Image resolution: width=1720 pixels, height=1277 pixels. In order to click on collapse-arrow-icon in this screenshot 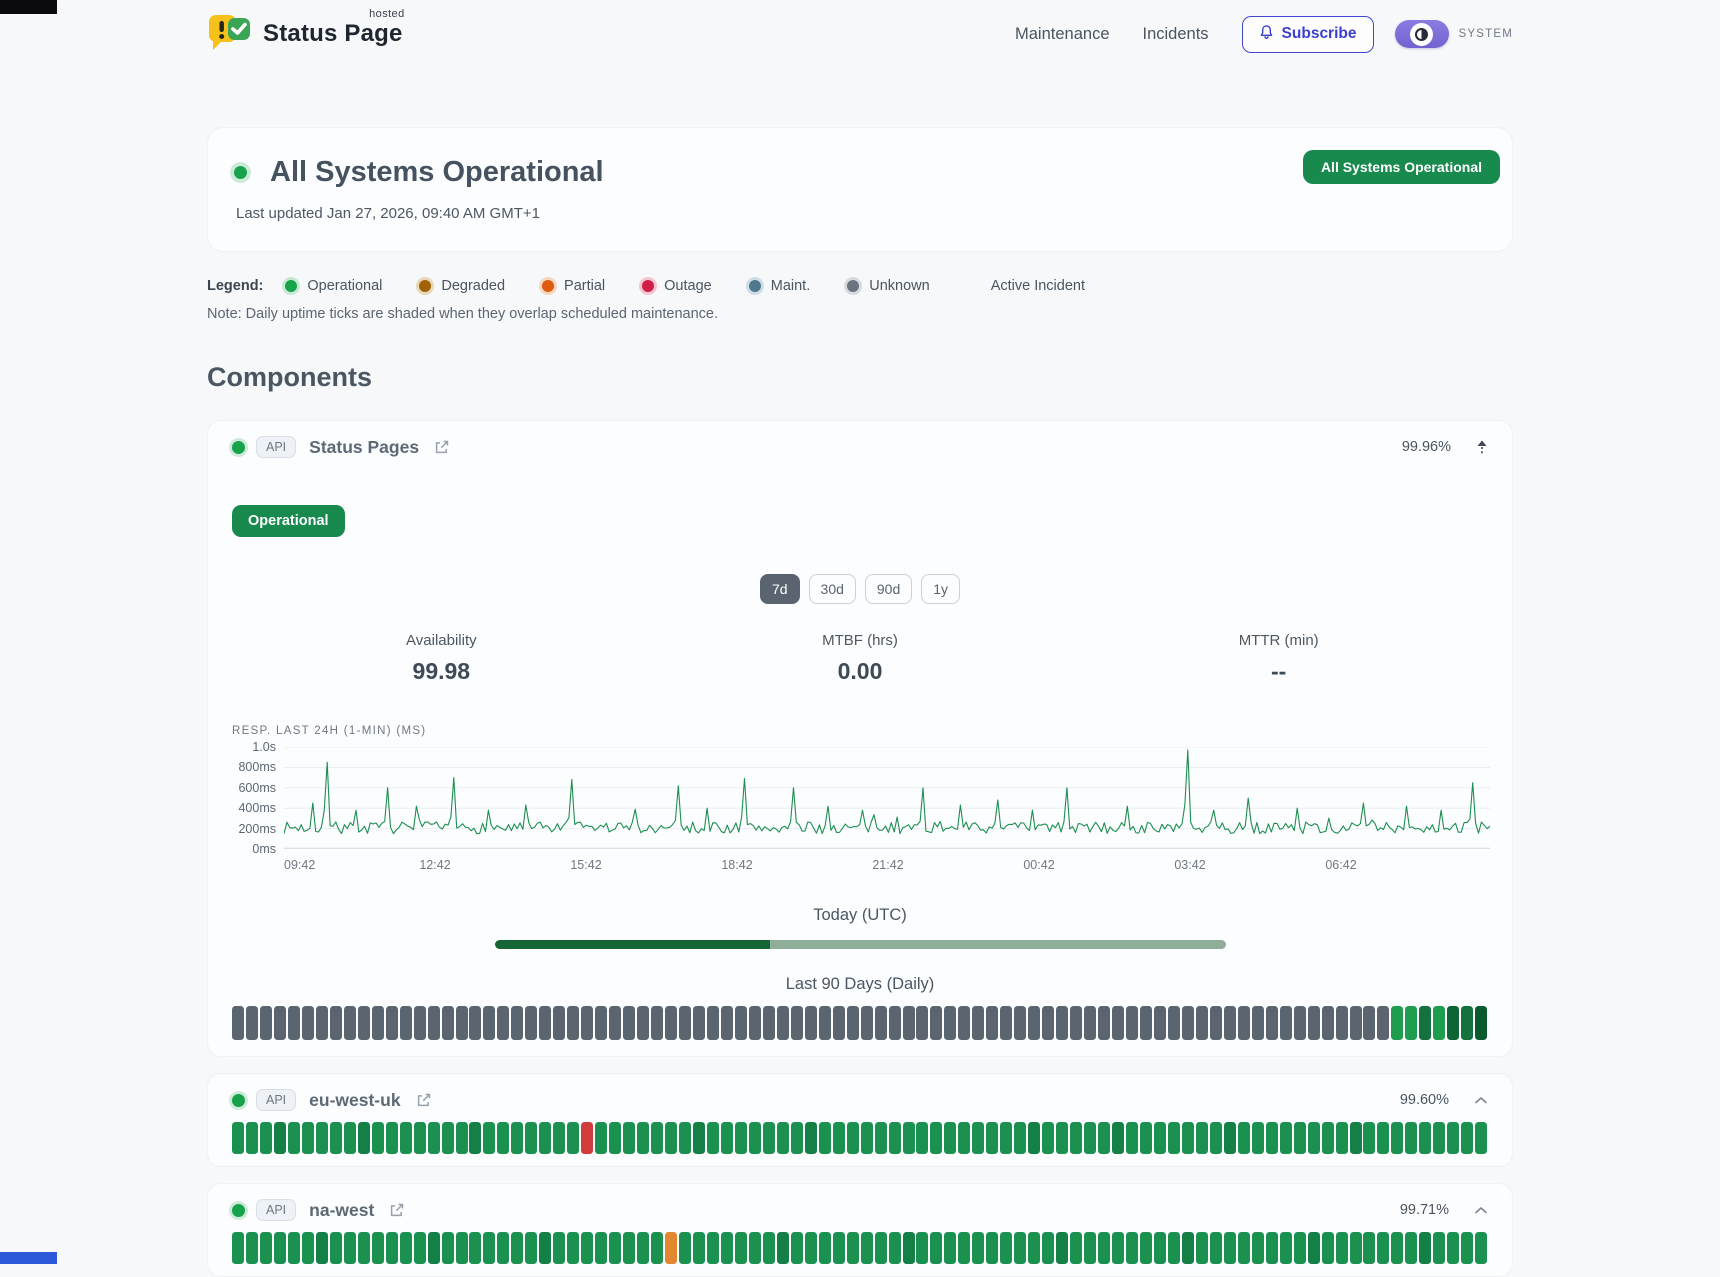, I will do `click(1482, 447)`.